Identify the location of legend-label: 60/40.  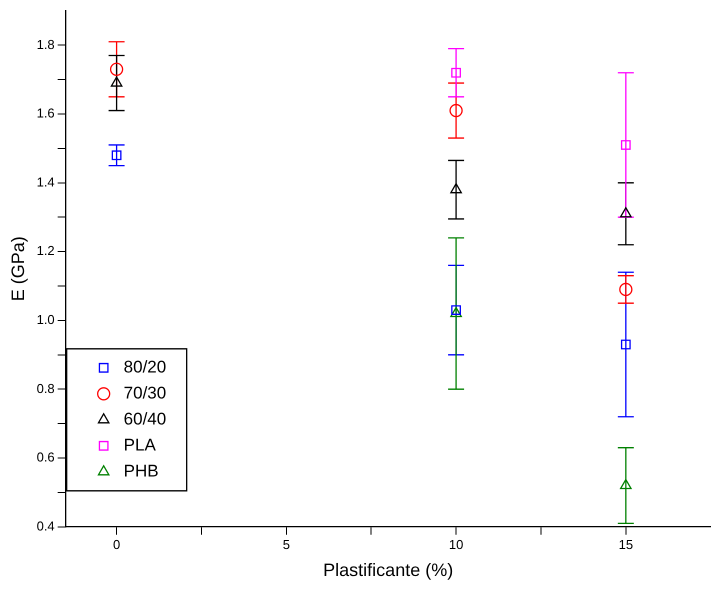
(145, 418).